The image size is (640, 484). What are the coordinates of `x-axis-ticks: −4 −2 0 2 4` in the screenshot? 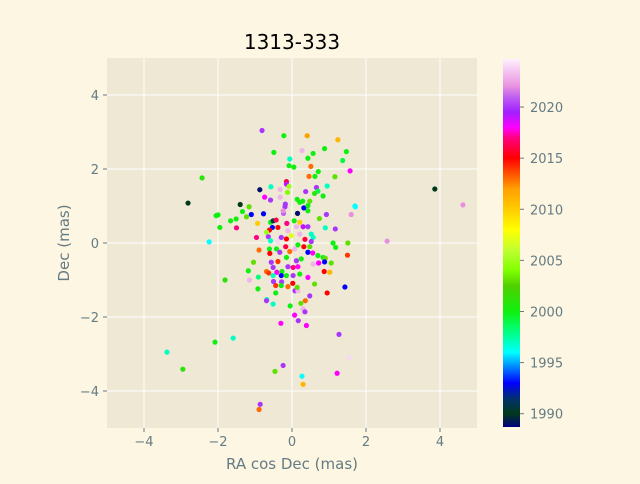 It's located at (289, 439).